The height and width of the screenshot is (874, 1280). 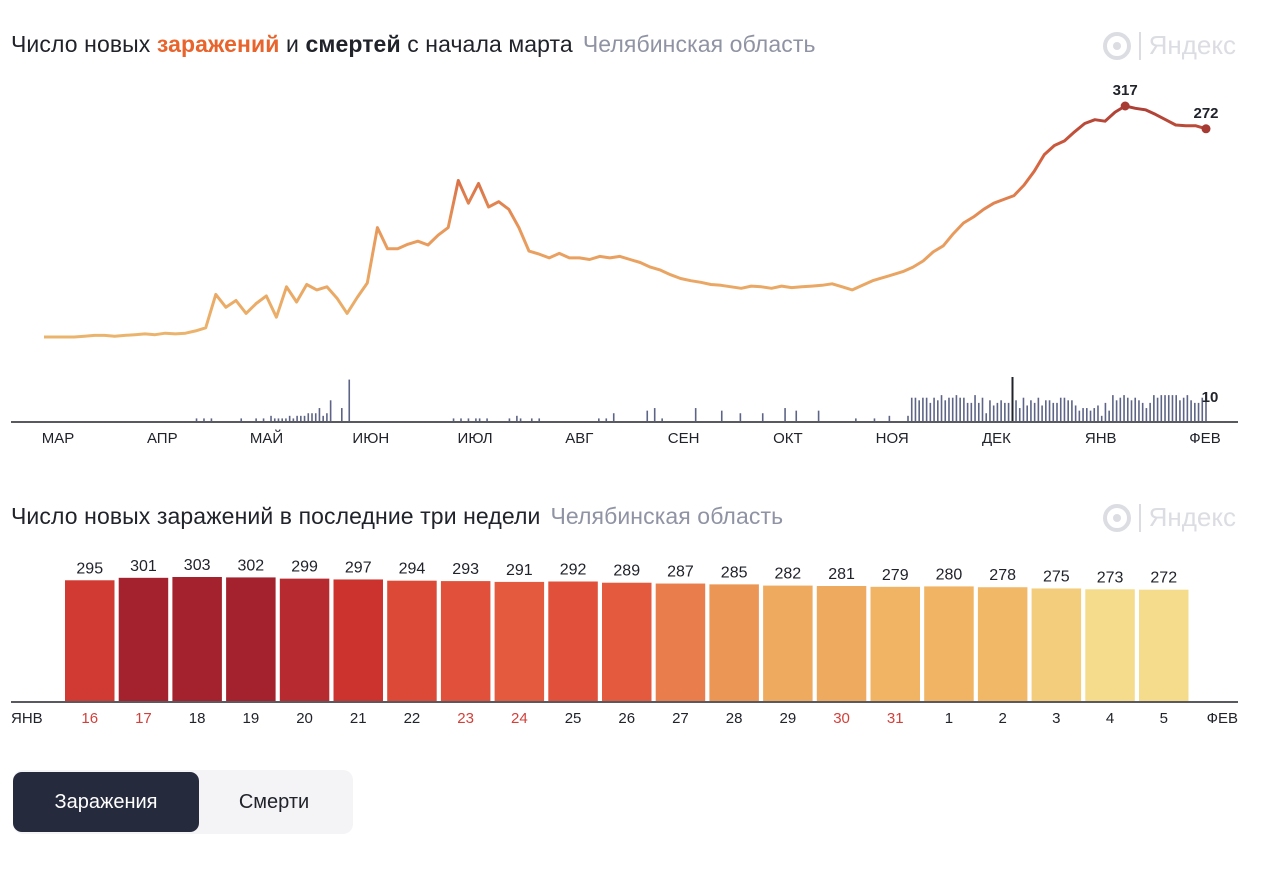 What do you see at coordinates (895, 718) in the screenshot?
I see `day-tick-label: 31` at bounding box center [895, 718].